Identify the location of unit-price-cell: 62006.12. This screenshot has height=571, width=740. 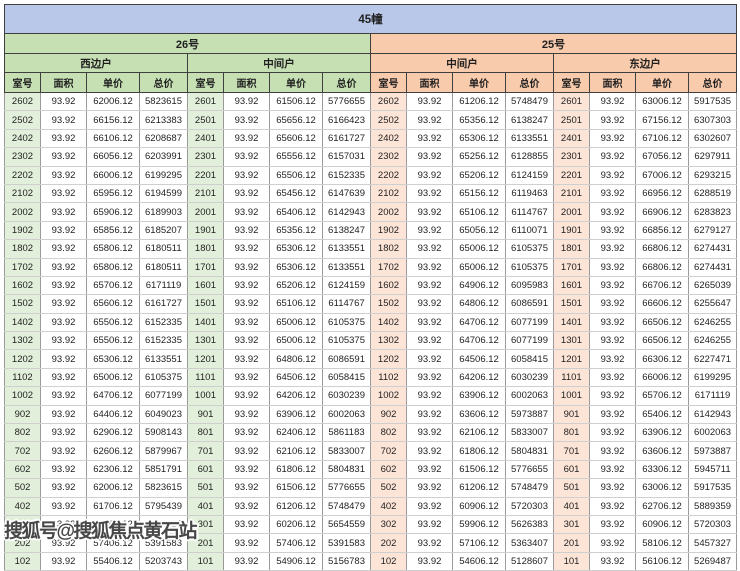
(113, 488).